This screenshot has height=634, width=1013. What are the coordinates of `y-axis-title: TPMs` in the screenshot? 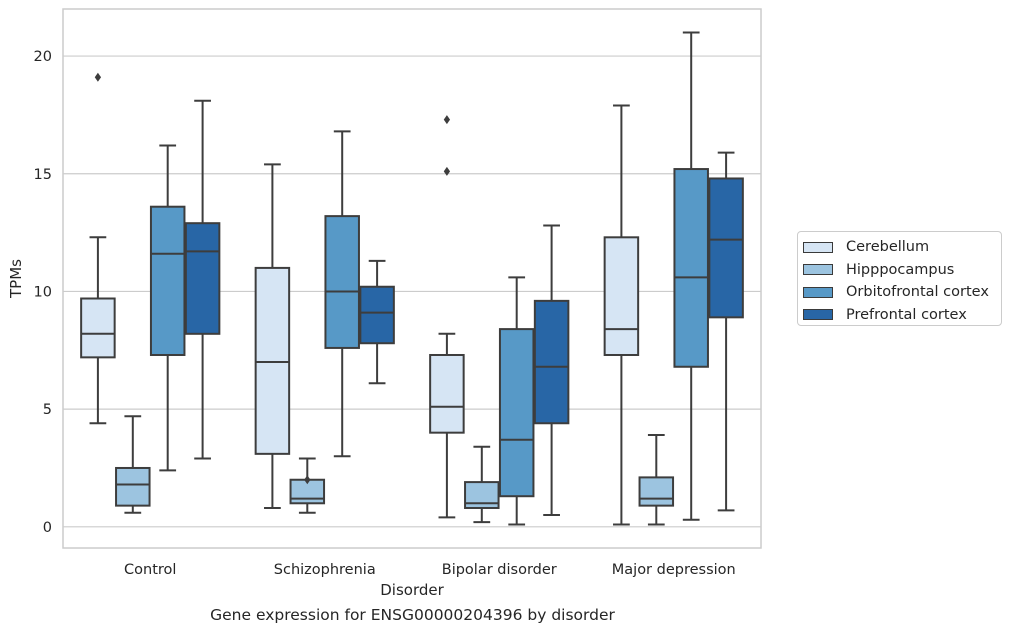 It's located at (16, 279).